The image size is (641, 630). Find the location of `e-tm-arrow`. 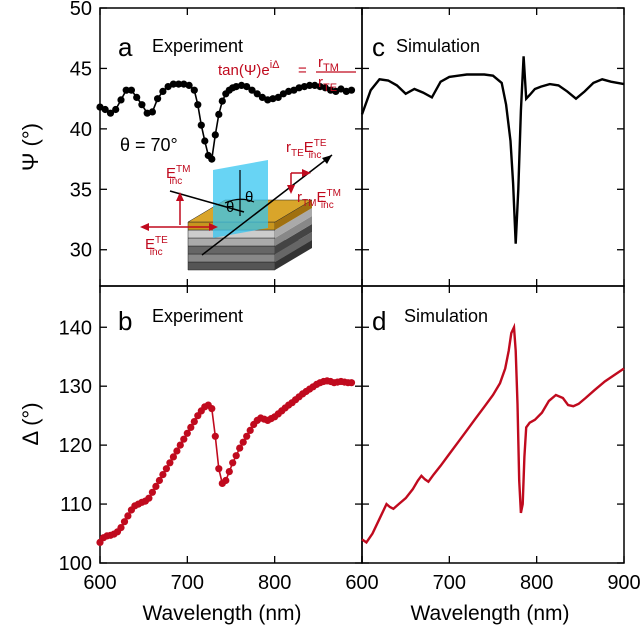

e-tm-arrow is located at coordinates (180, 196).